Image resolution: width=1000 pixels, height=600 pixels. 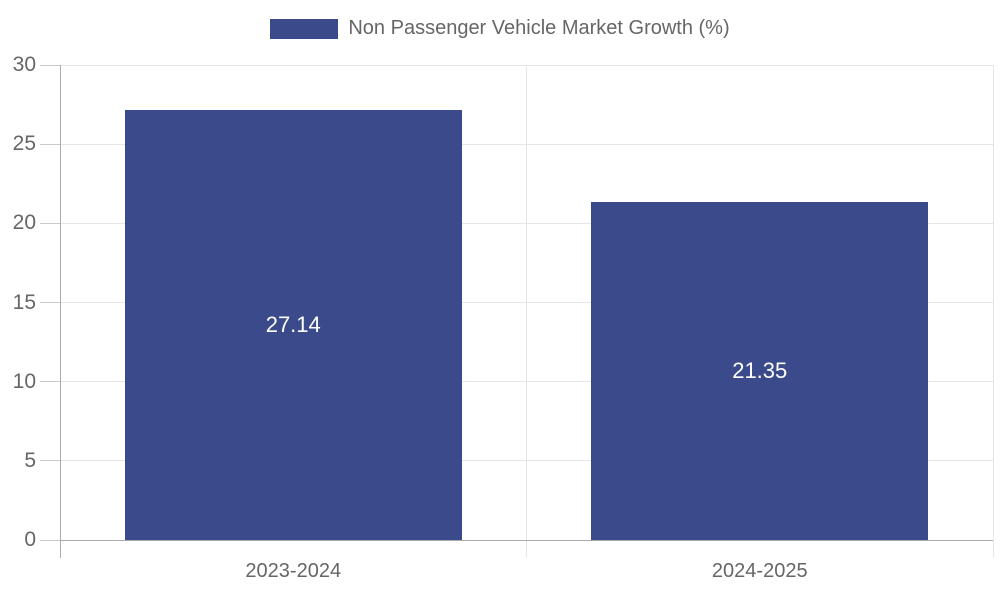 I want to click on x-tick-label: 2024-2025, so click(x=759, y=571).